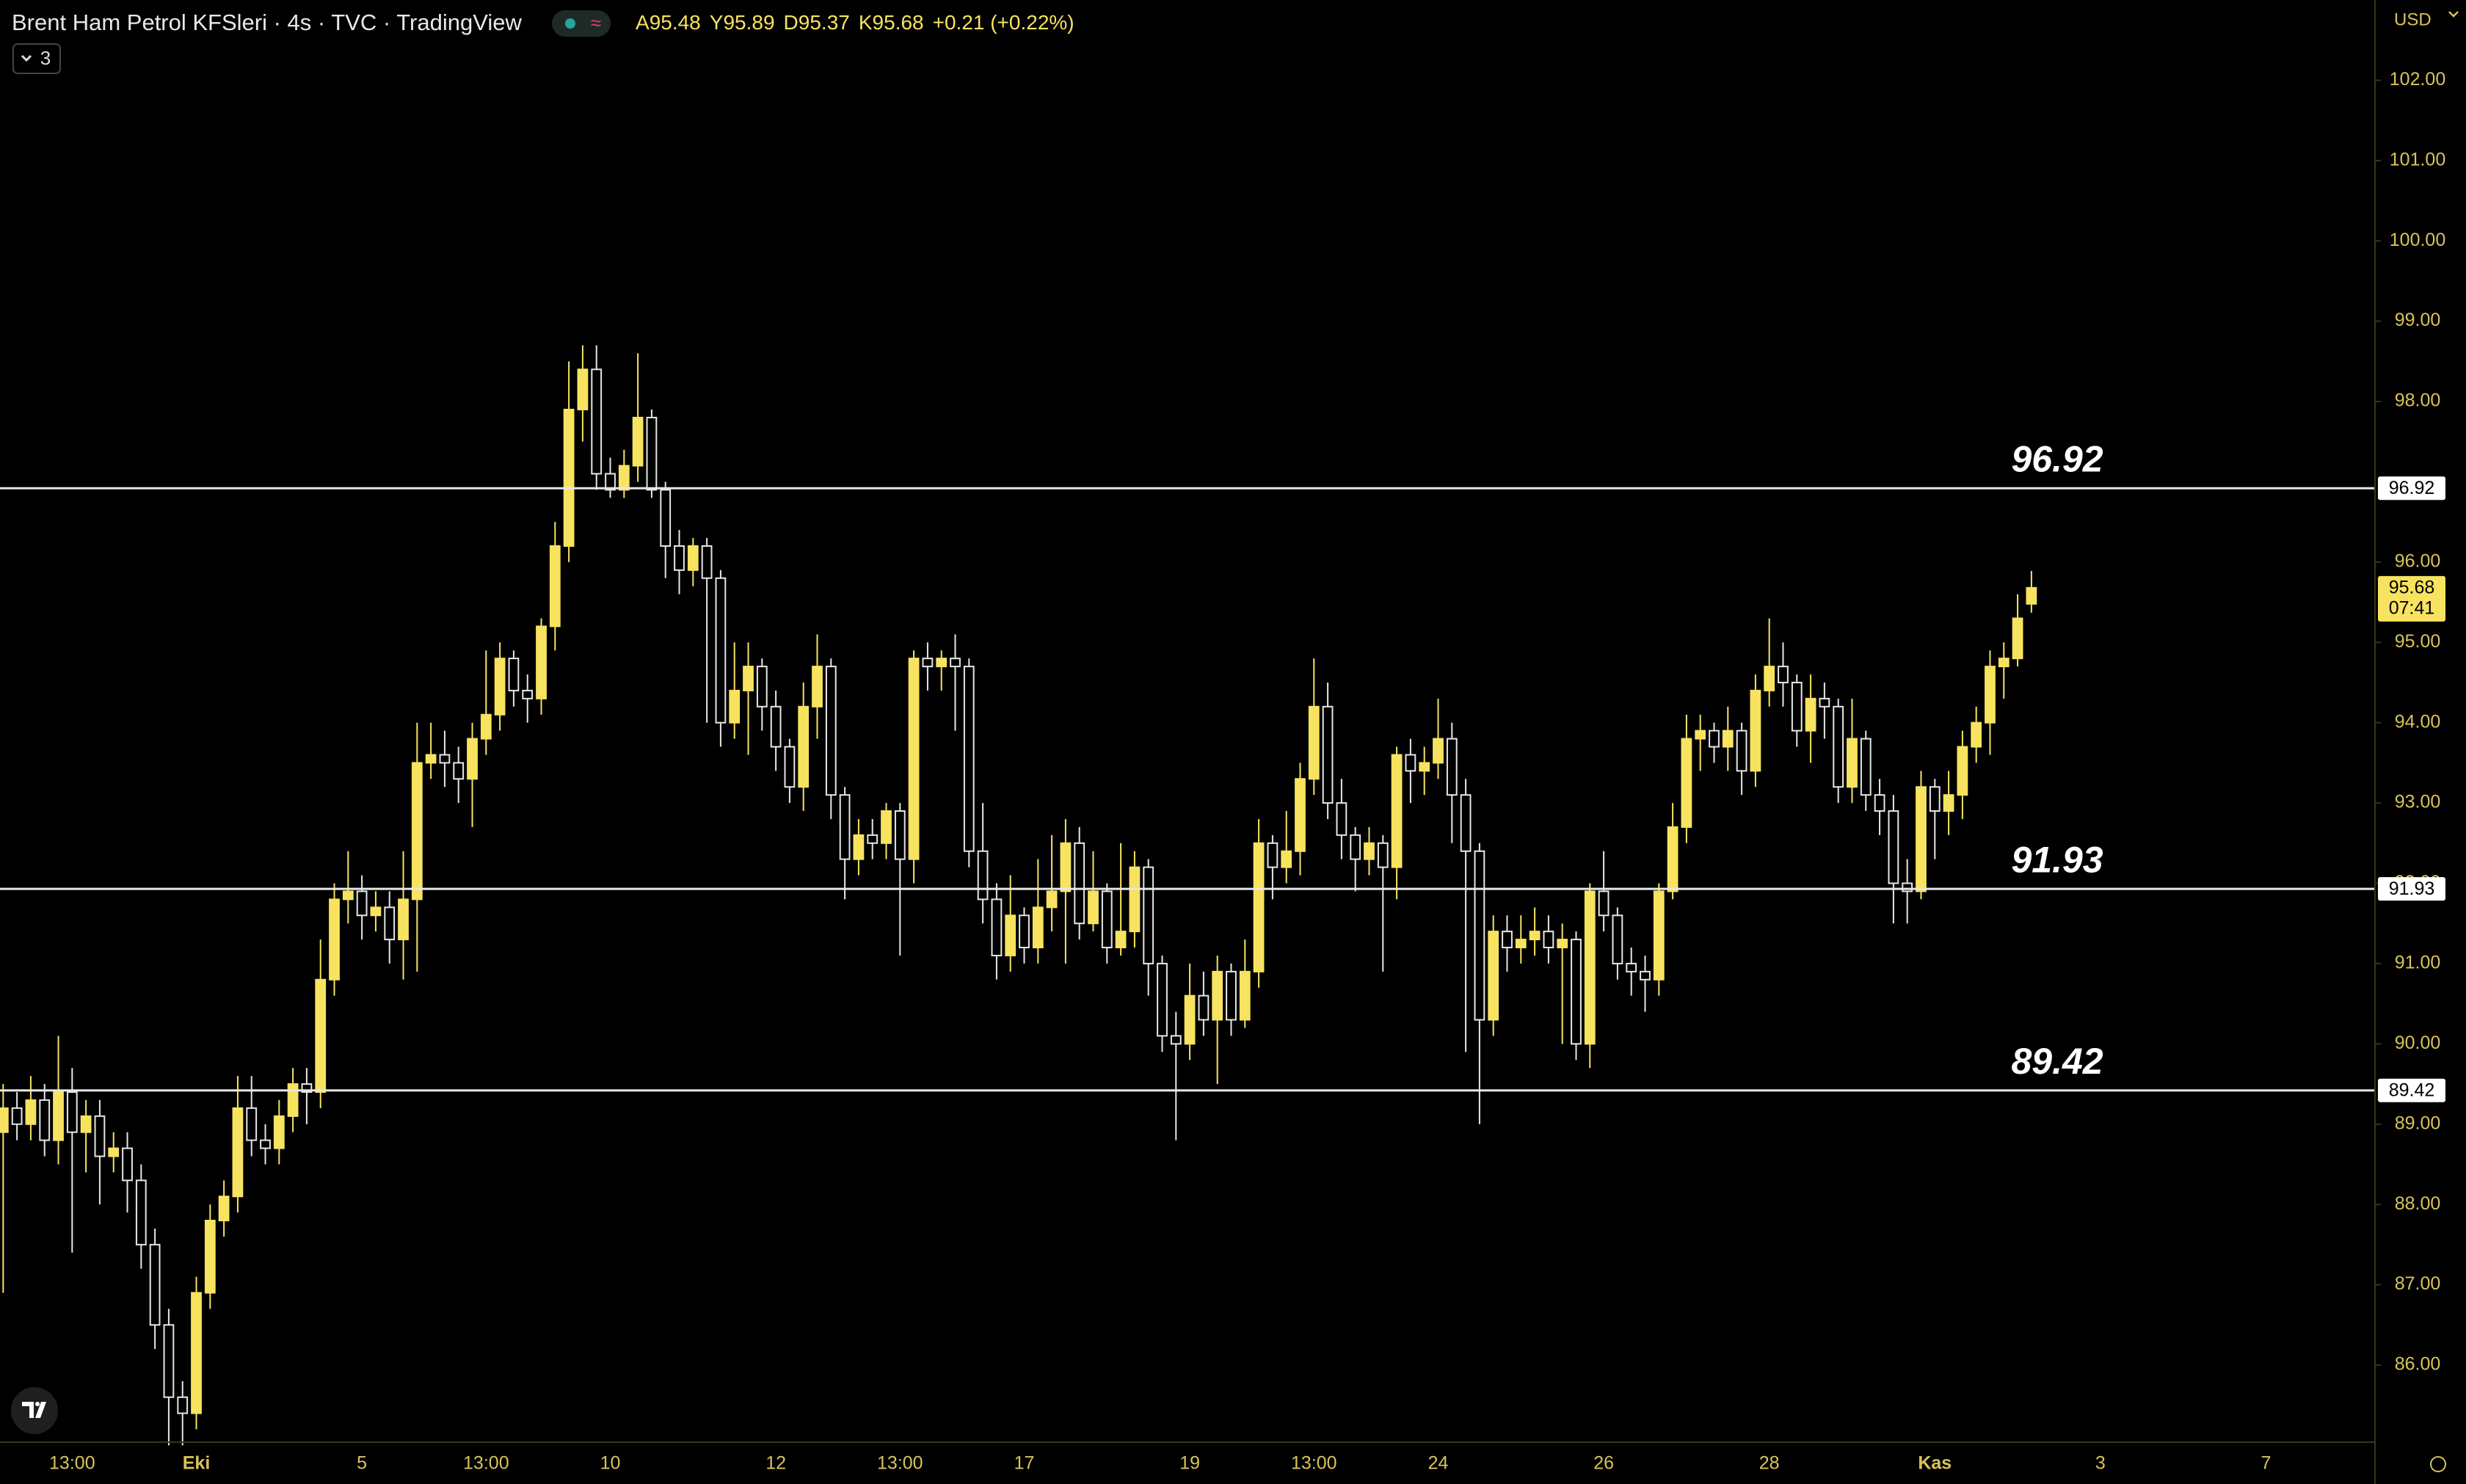  I want to click on price-tag-label: 95.68, so click(2412, 587).